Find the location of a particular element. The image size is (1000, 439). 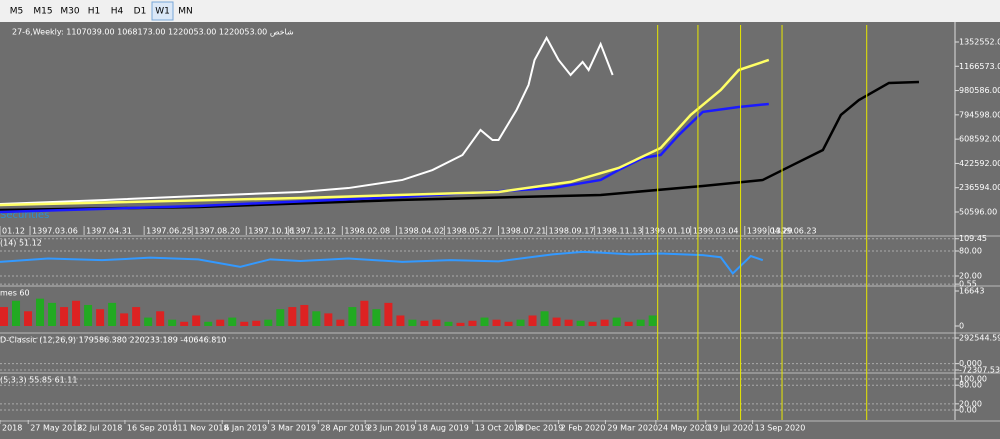

date-label: 11 Nov 2018 is located at coordinates (202, 428).